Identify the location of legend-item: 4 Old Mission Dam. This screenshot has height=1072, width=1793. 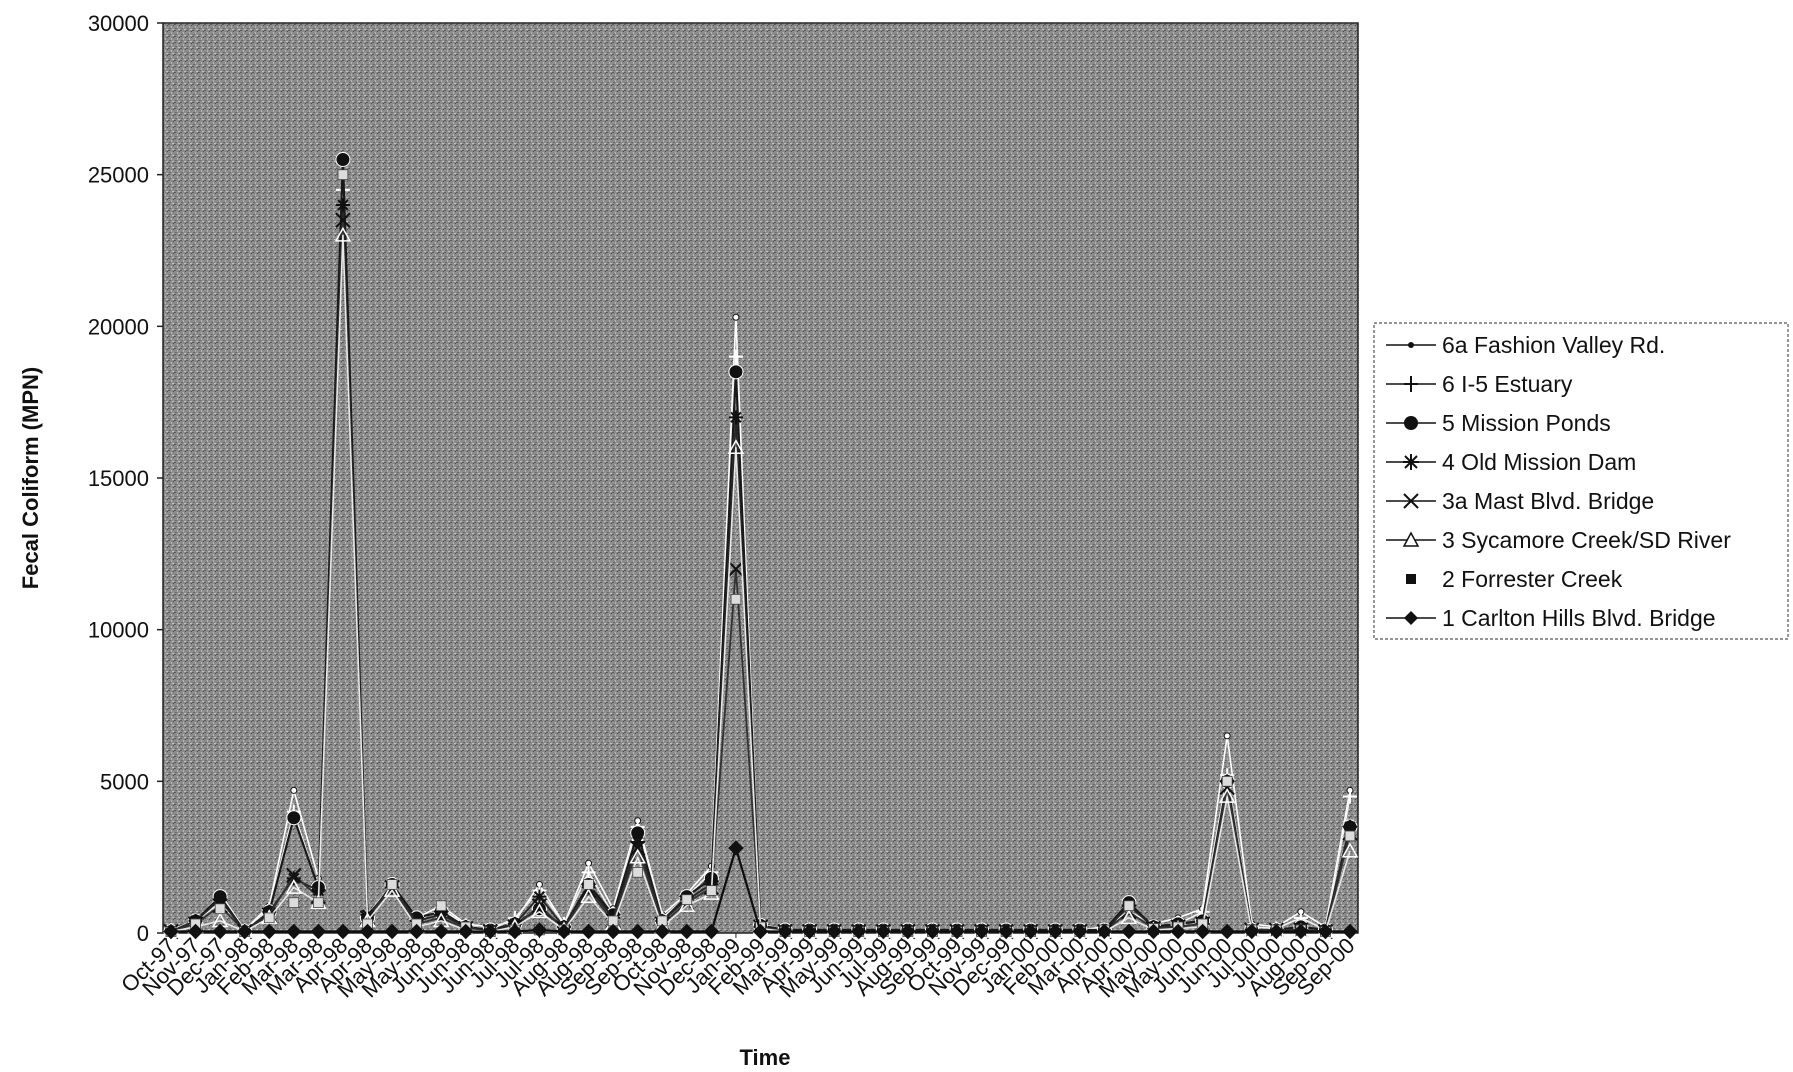
(1511, 462).